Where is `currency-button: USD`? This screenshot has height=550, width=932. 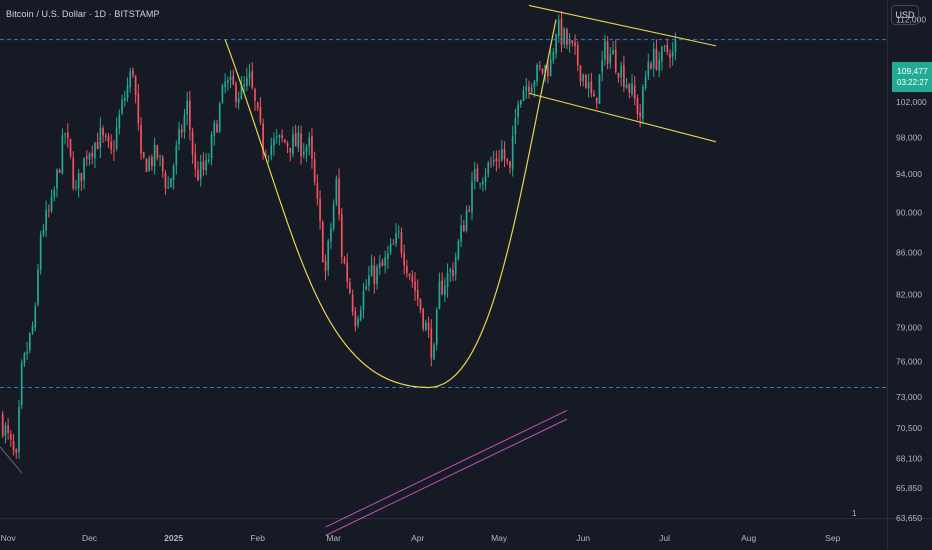 currency-button: USD is located at coordinates (905, 15).